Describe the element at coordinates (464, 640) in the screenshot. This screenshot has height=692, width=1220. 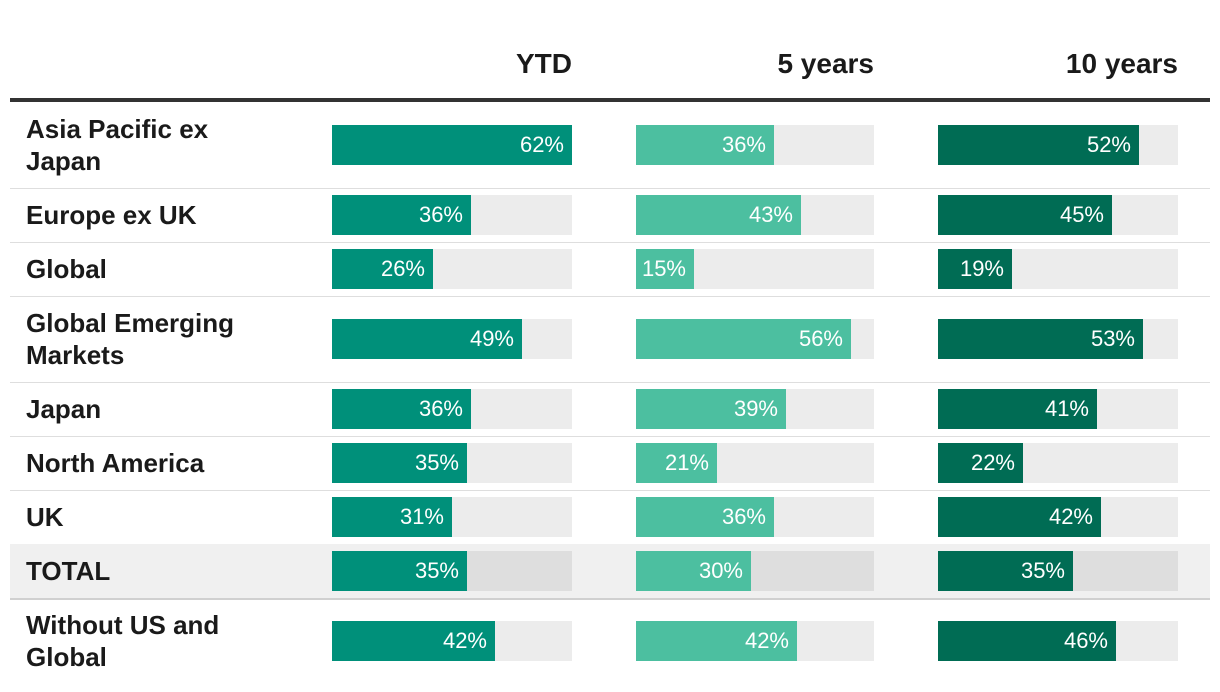
I see `data-label-ytd: 42%` at that location.